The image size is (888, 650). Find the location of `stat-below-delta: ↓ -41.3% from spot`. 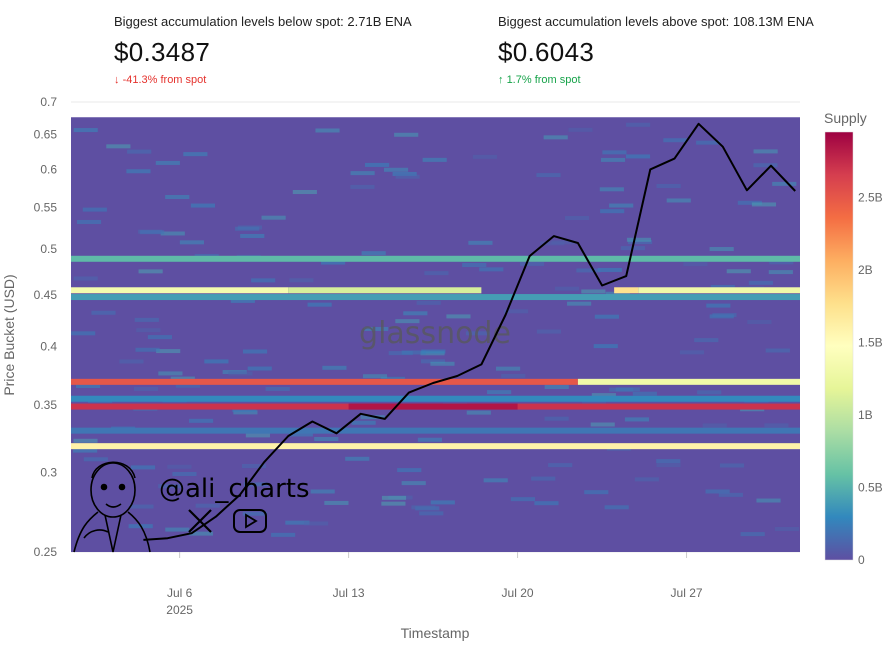

stat-below-delta: ↓ -41.3% from spot is located at coordinates (263, 80).